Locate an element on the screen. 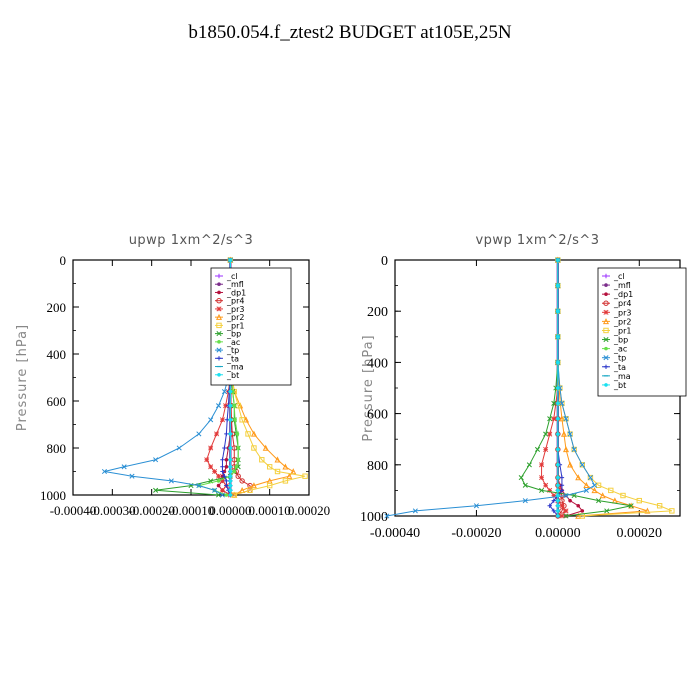 This screenshot has height=700, width=700. legend-entry: _bt is located at coordinates (232, 375).